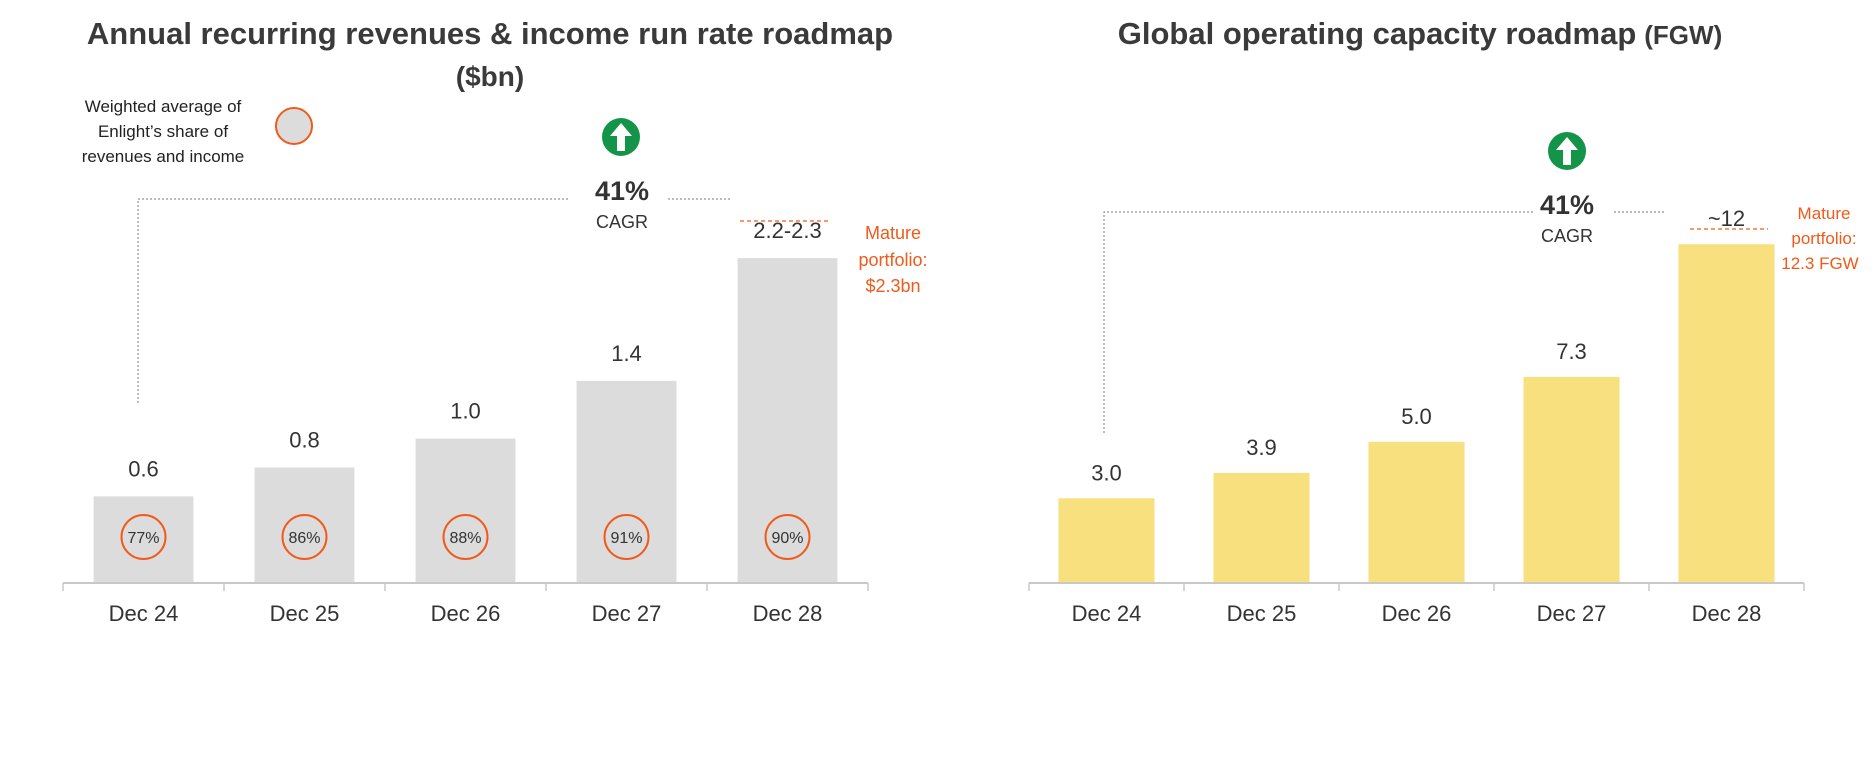  Describe the element at coordinates (1823, 238) in the screenshot. I see `right-annotation-line-2: portfolio:` at that location.